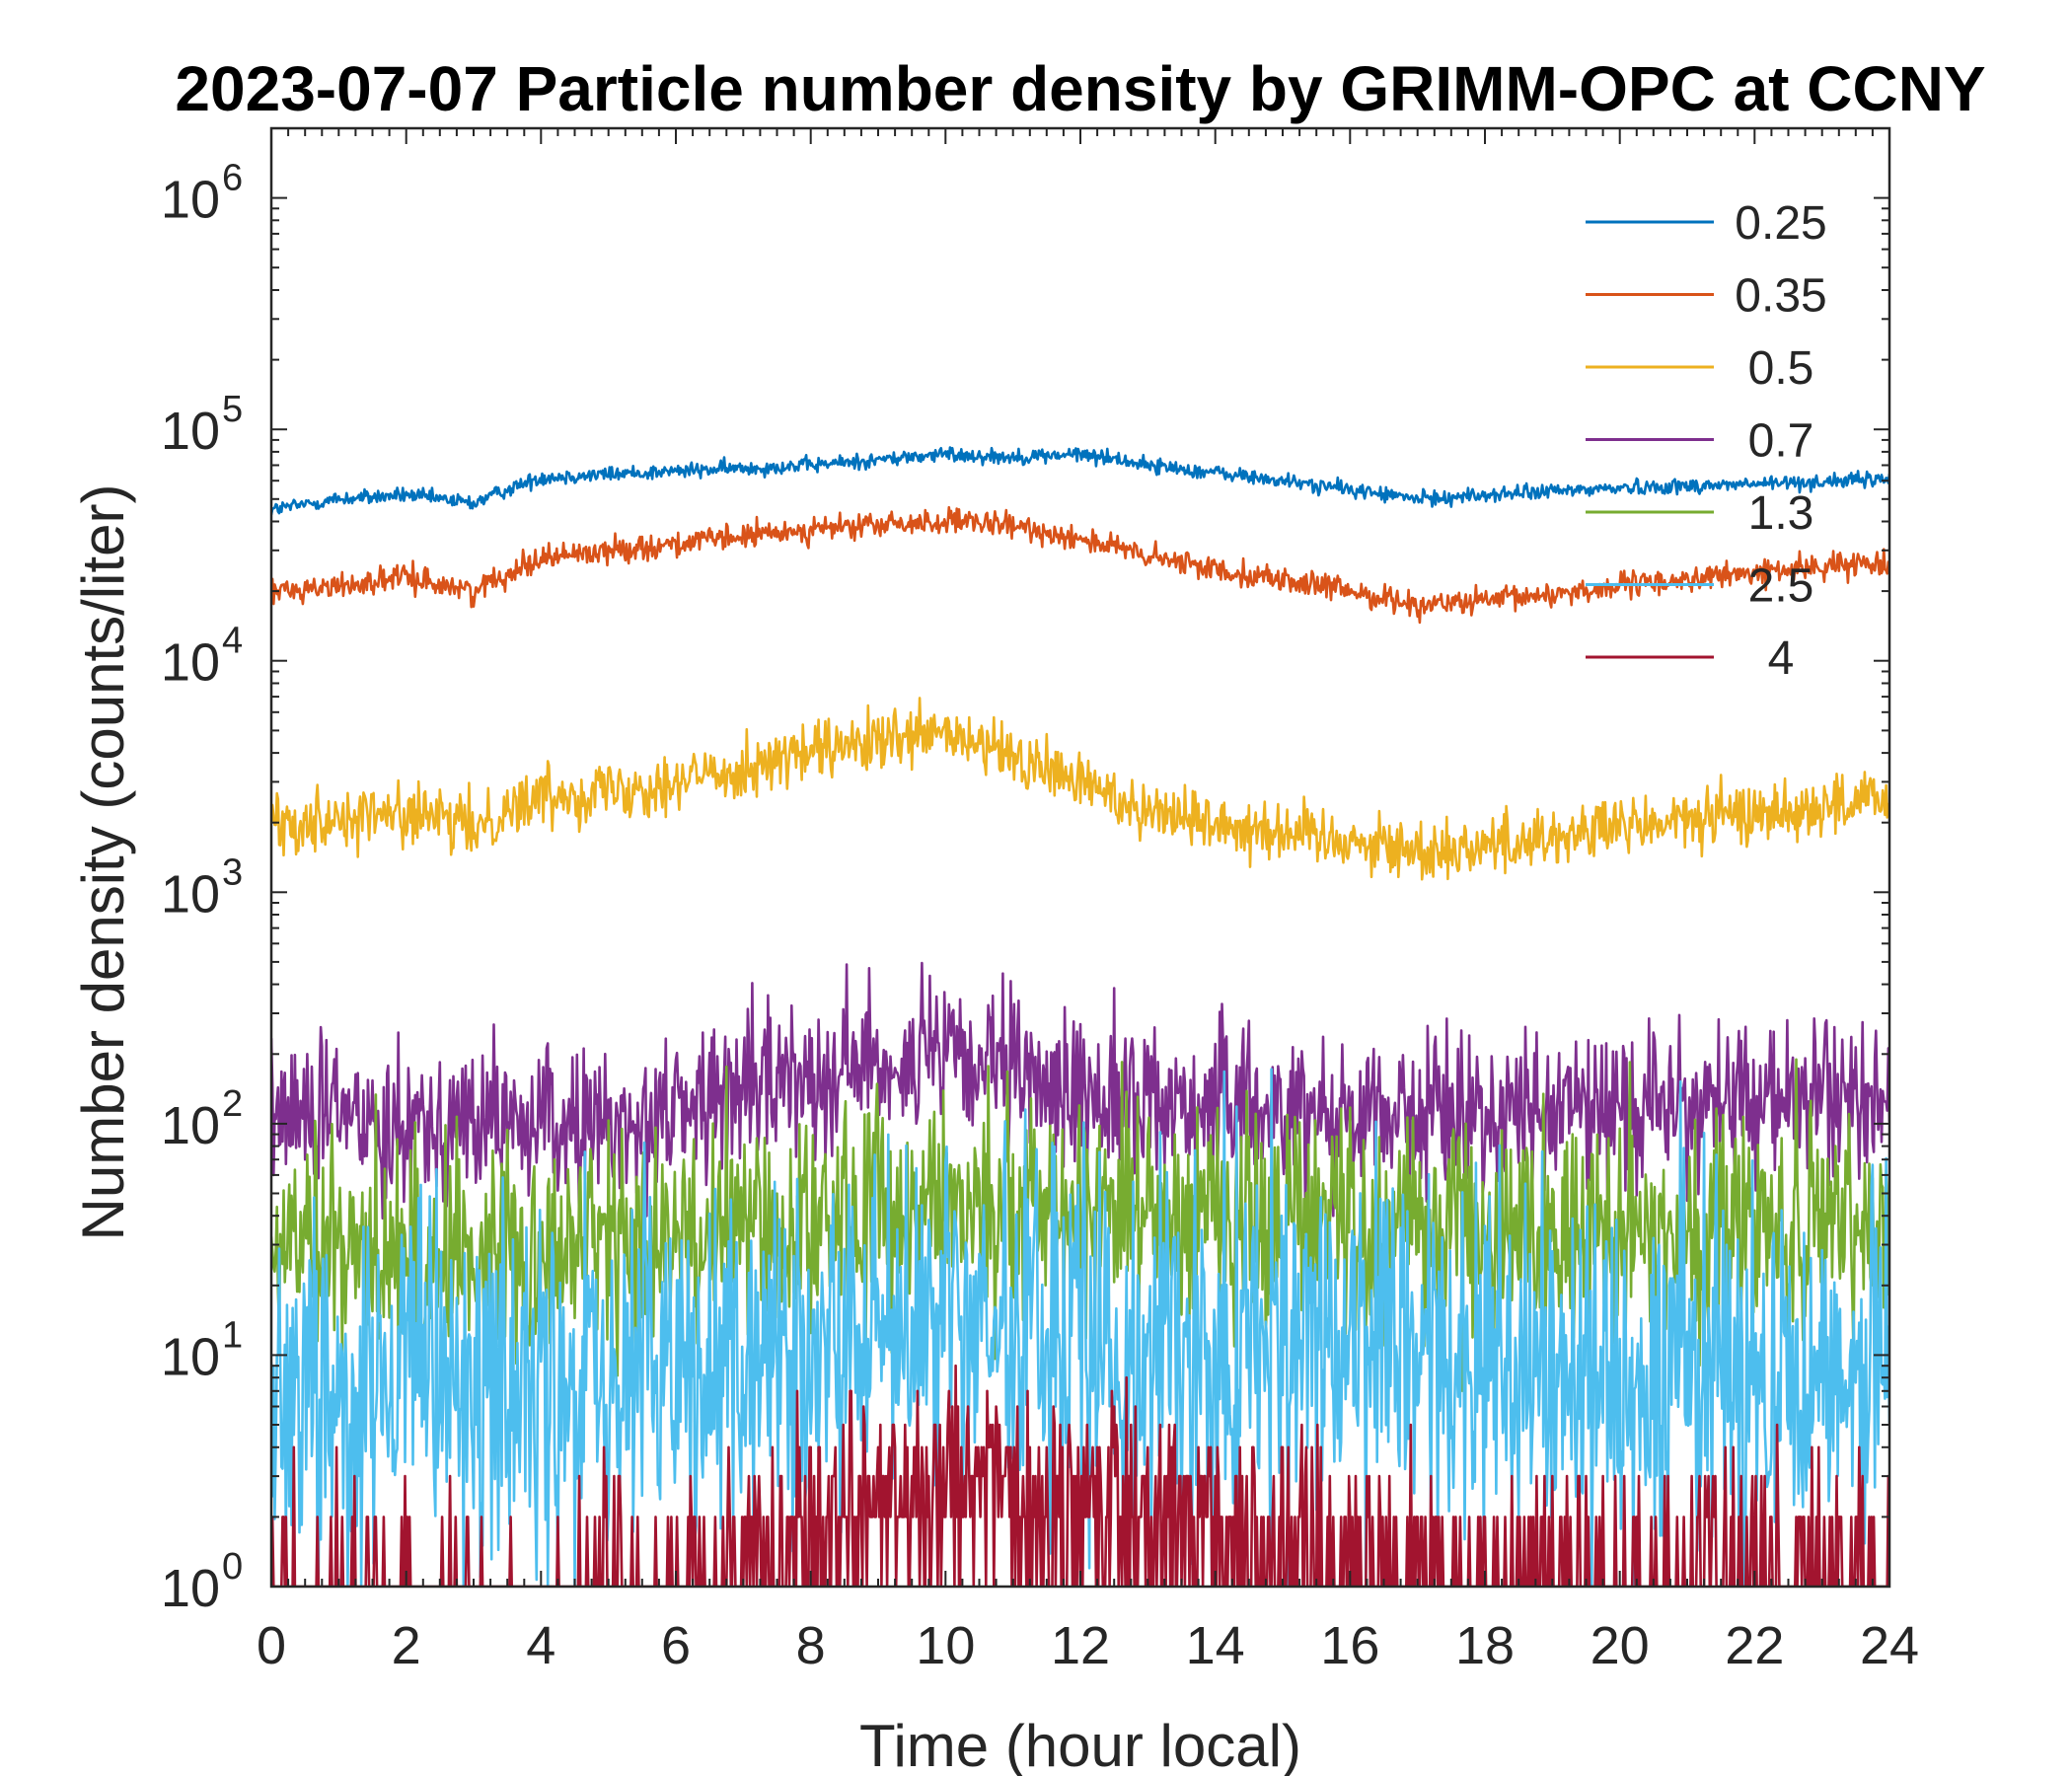  I want to click on x-tick-label: 24, so click(1890, 1646).